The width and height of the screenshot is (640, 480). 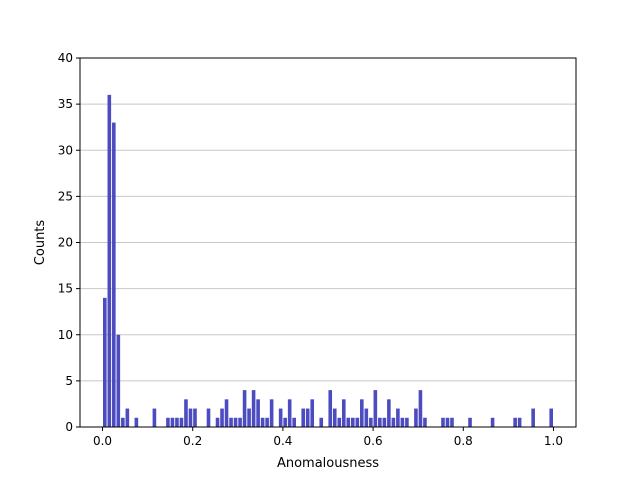 I want to click on x-tick-label: 0.6, so click(x=373, y=441).